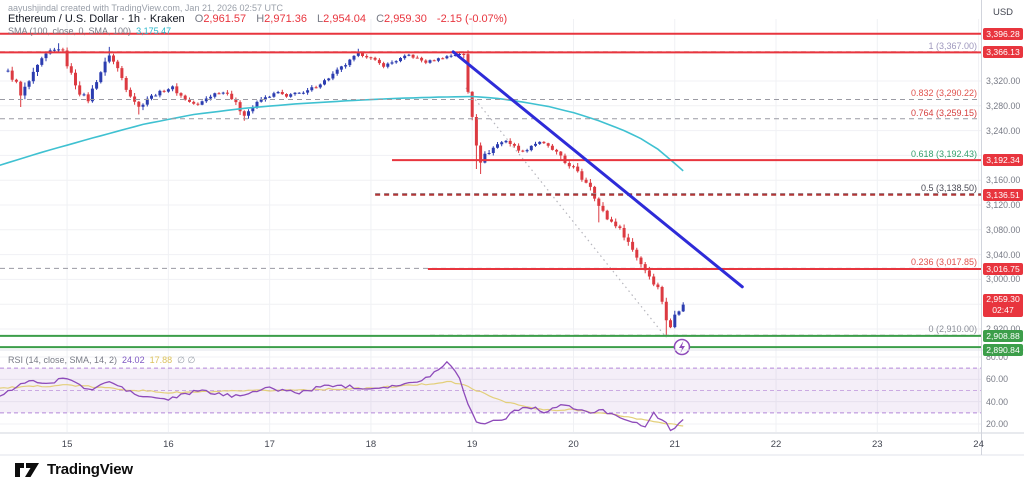  Describe the element at coordinates (472, 19) in the screenshot. I see `change-value: -2.15 (-0.07%)` at that location.